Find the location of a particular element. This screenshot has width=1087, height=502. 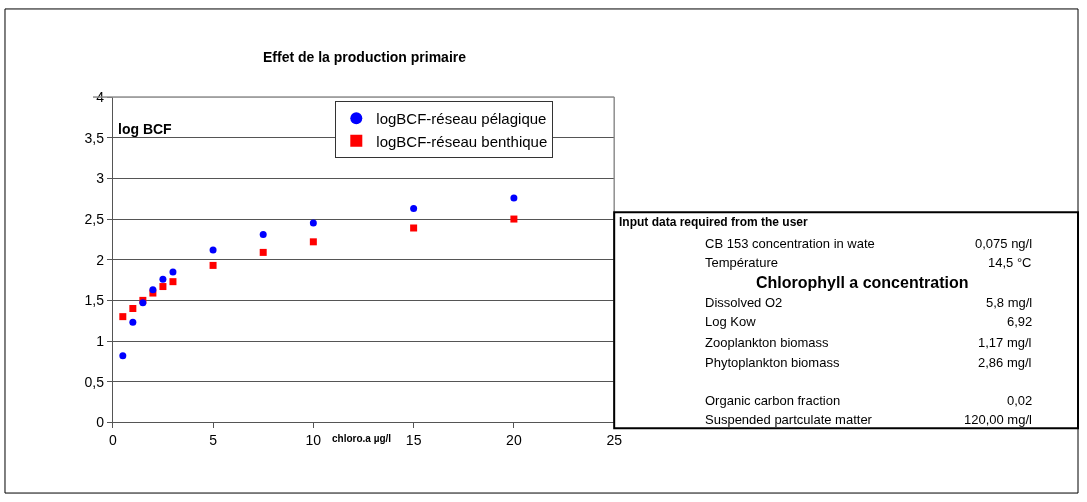

y-tick-label: 1 is located at coordinates (100, 340).